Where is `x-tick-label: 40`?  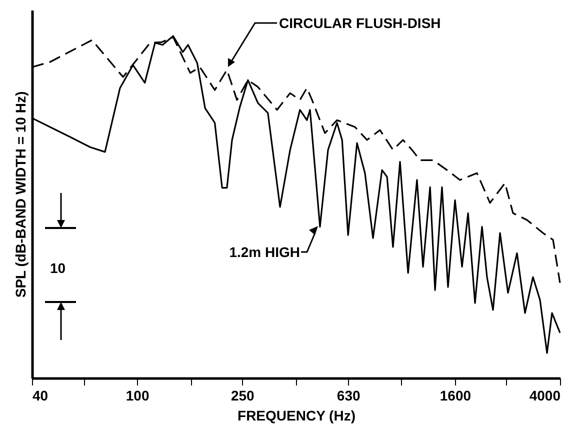
x-tick-label: 40 is located at coordinates (40, 396).